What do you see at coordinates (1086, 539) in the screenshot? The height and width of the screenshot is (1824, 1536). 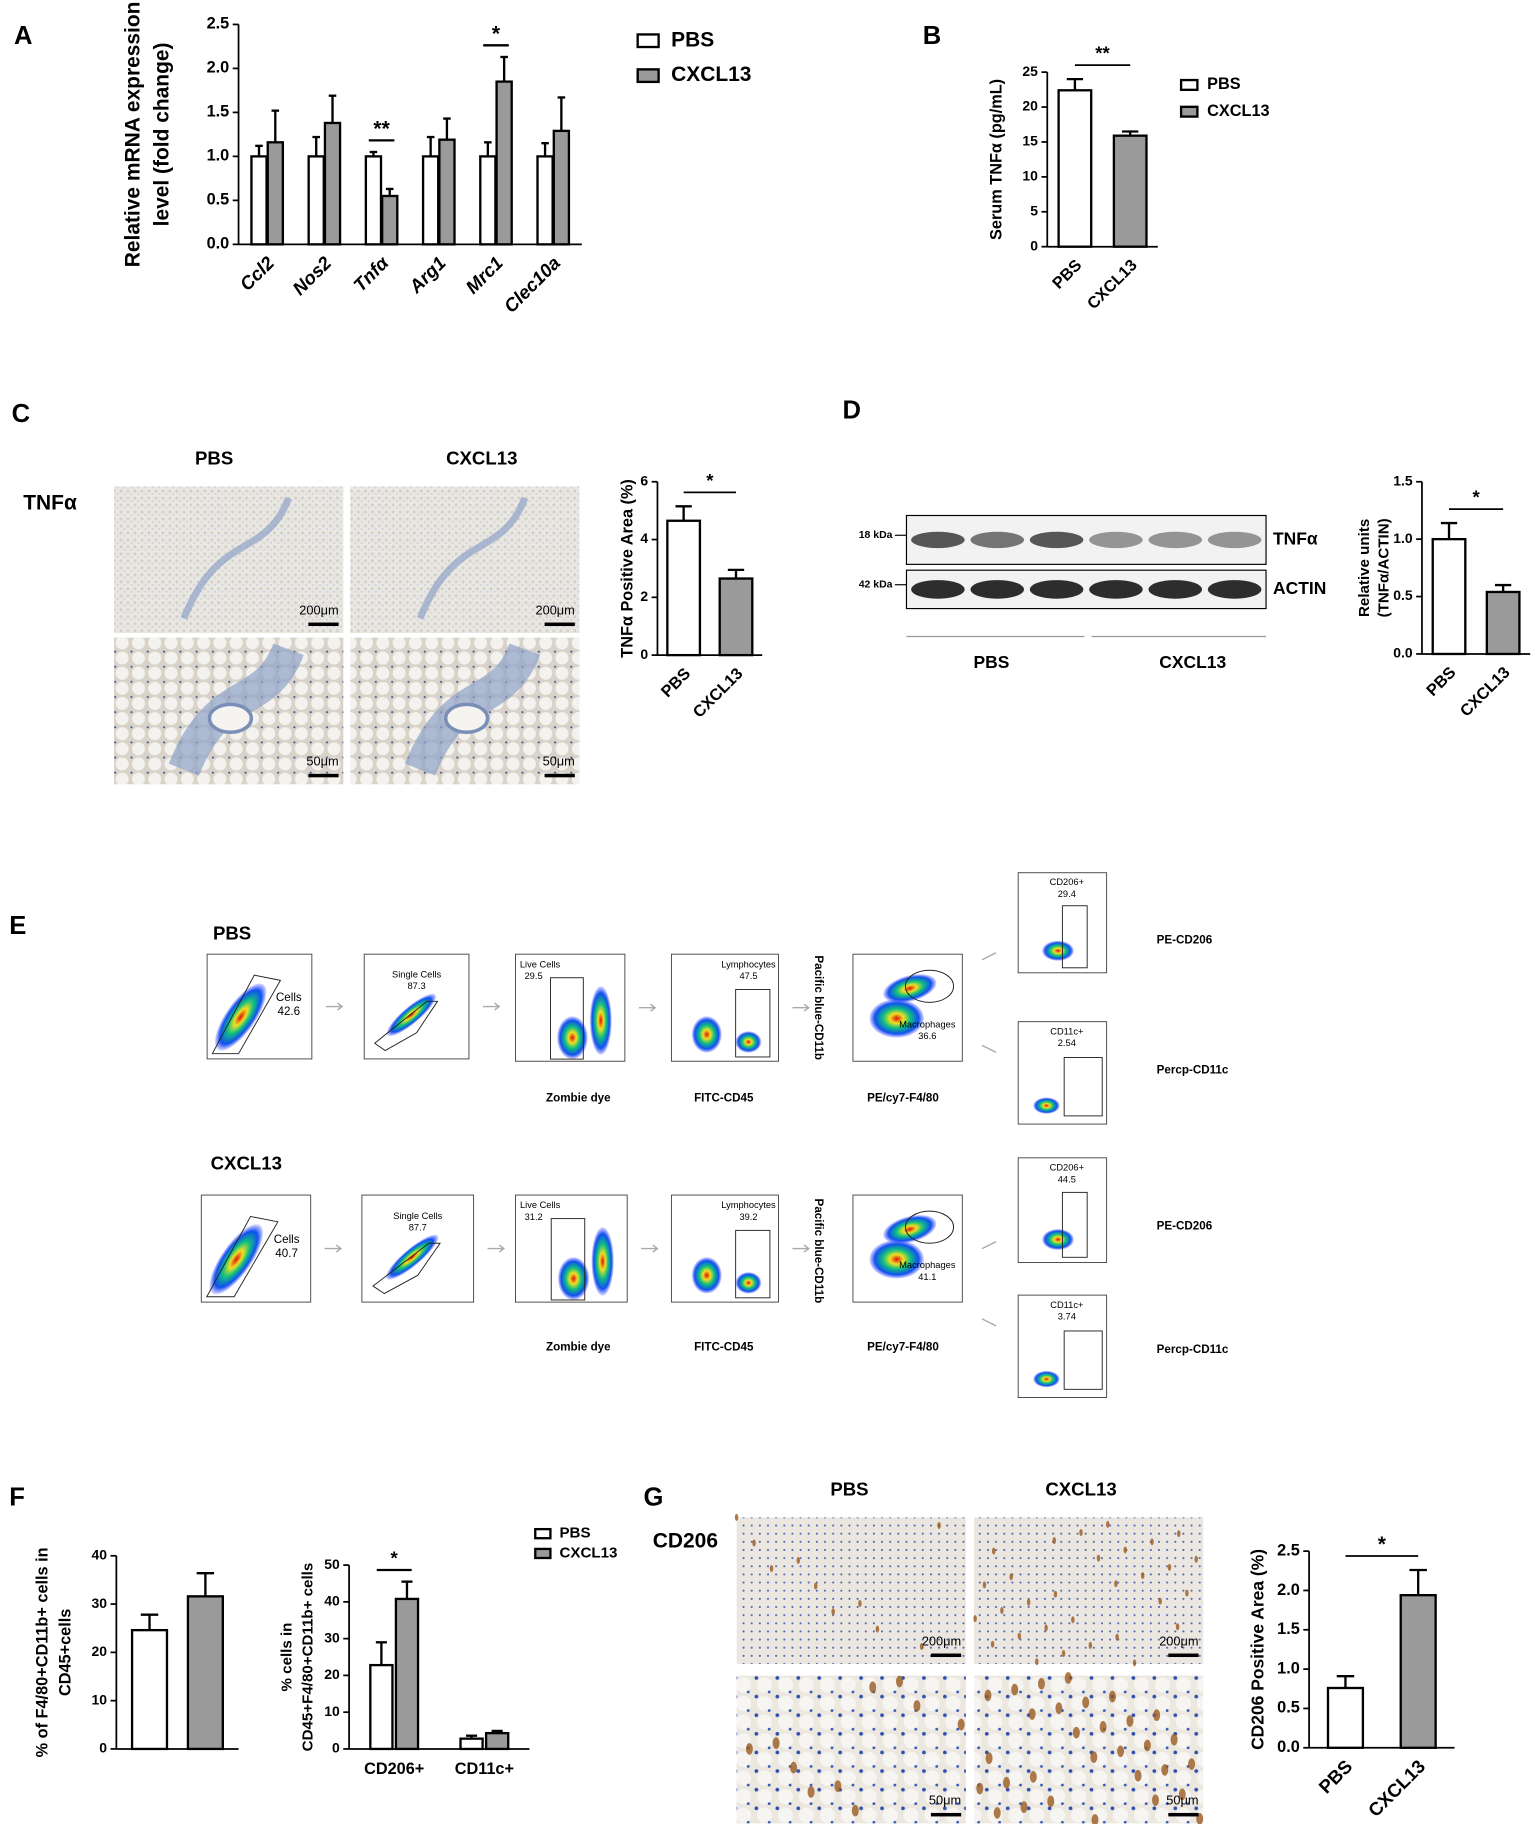 I see `blot-strip` at bounding box center [1086, 539].